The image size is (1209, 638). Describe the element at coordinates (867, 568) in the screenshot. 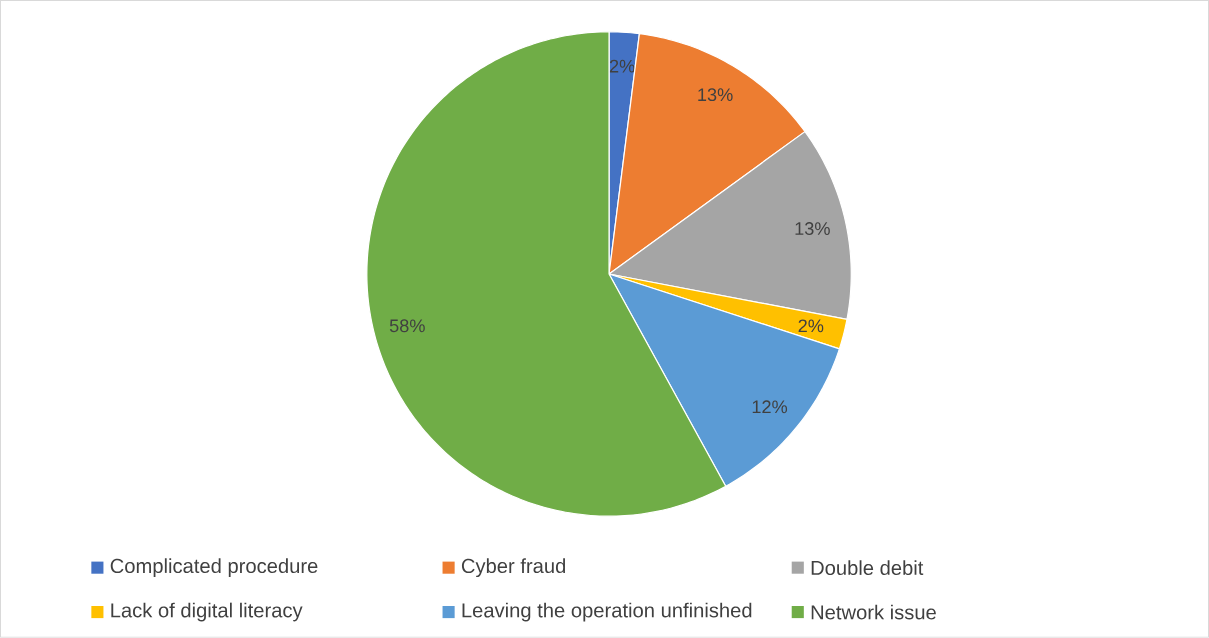

I see `legend-label: Double debit` at that location.